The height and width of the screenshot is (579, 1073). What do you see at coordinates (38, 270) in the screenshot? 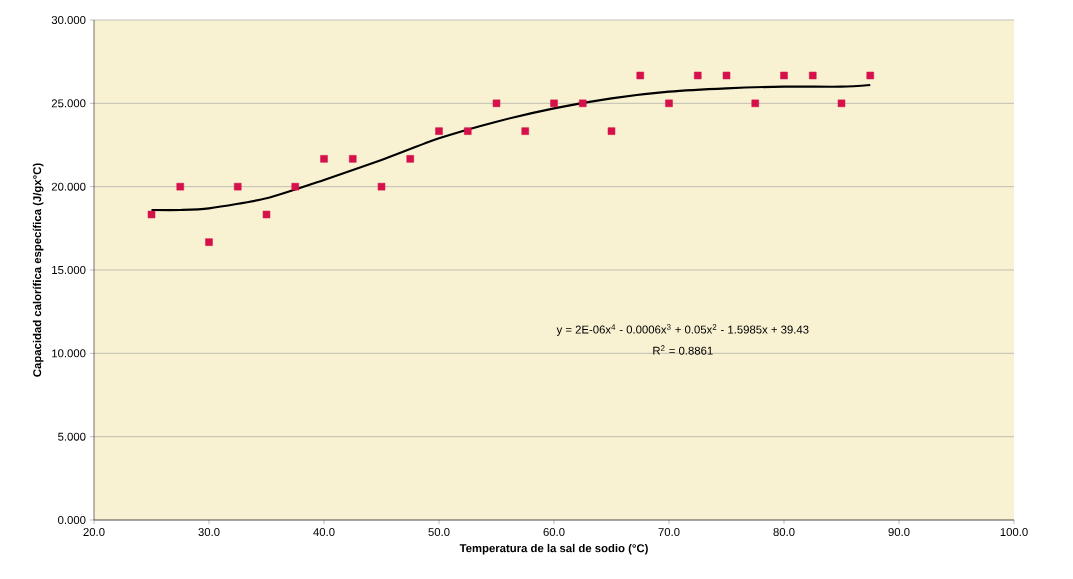
I see `y-axis-title: Capacidad calorífica específica (J/gx°C)` at bounding box center [38, 270].